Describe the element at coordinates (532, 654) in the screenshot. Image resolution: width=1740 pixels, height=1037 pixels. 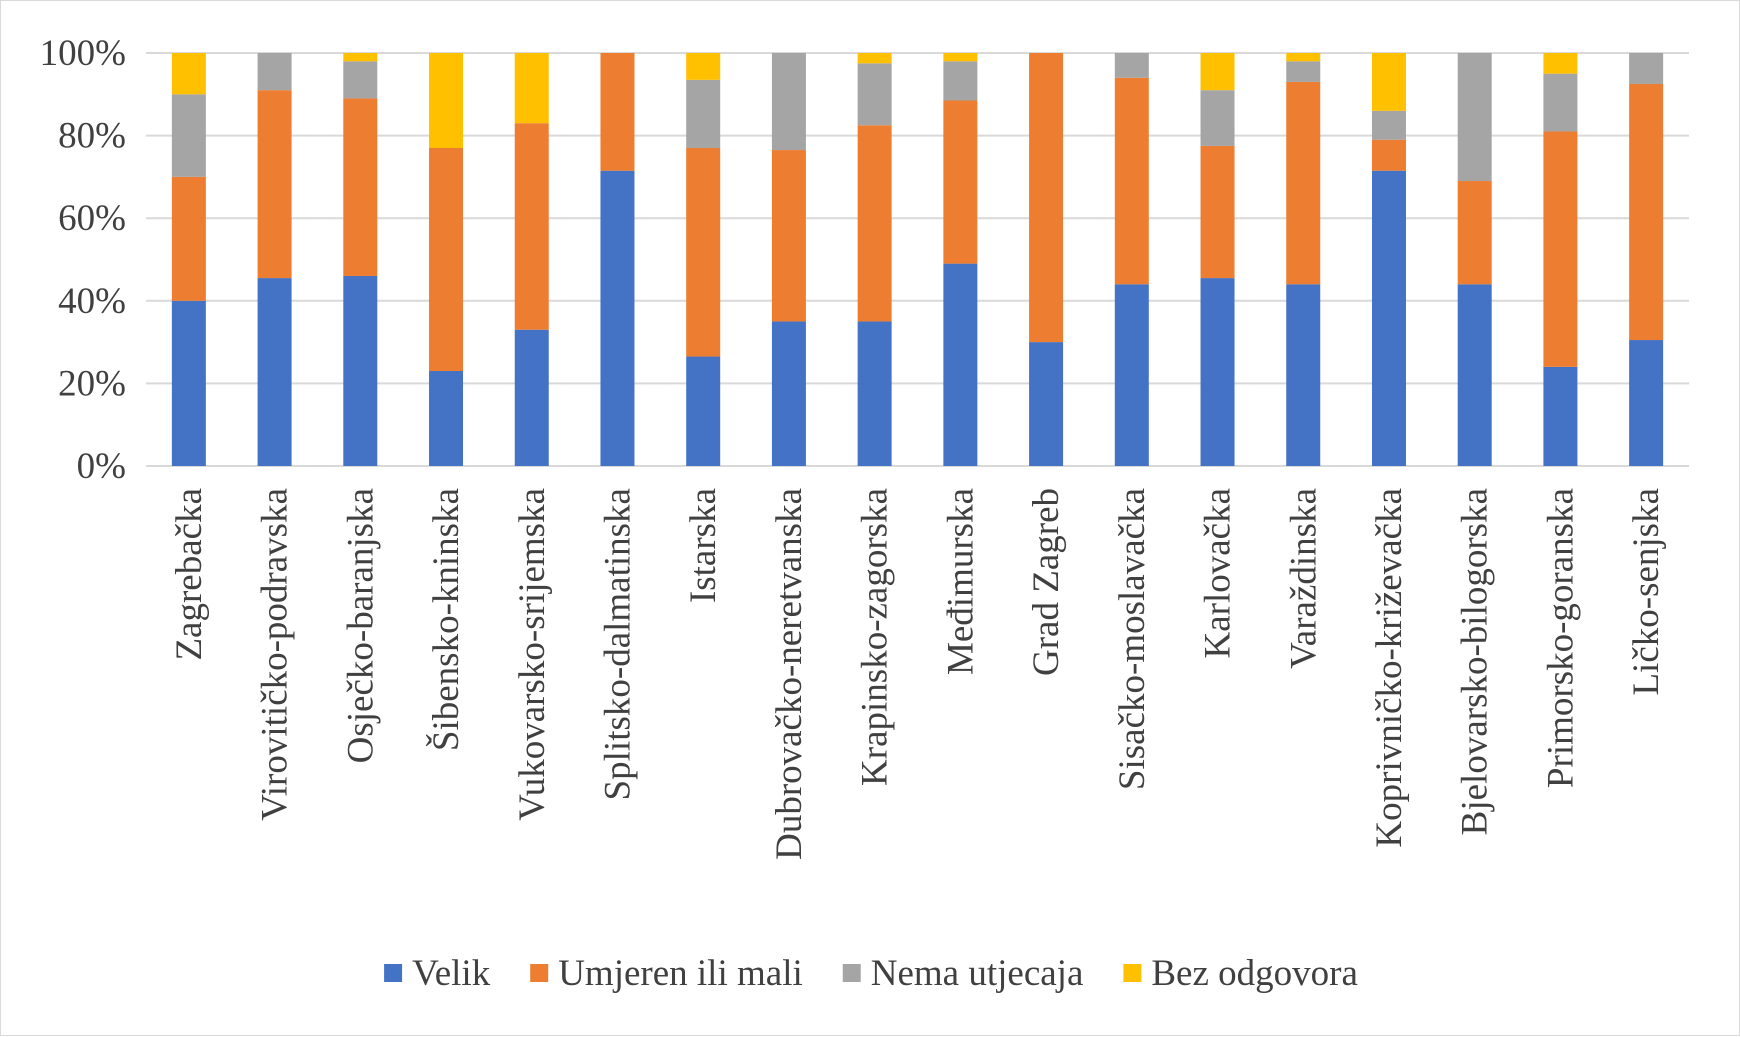
I see `x-tick-label: Vukovarsko-srijemska` at that location.